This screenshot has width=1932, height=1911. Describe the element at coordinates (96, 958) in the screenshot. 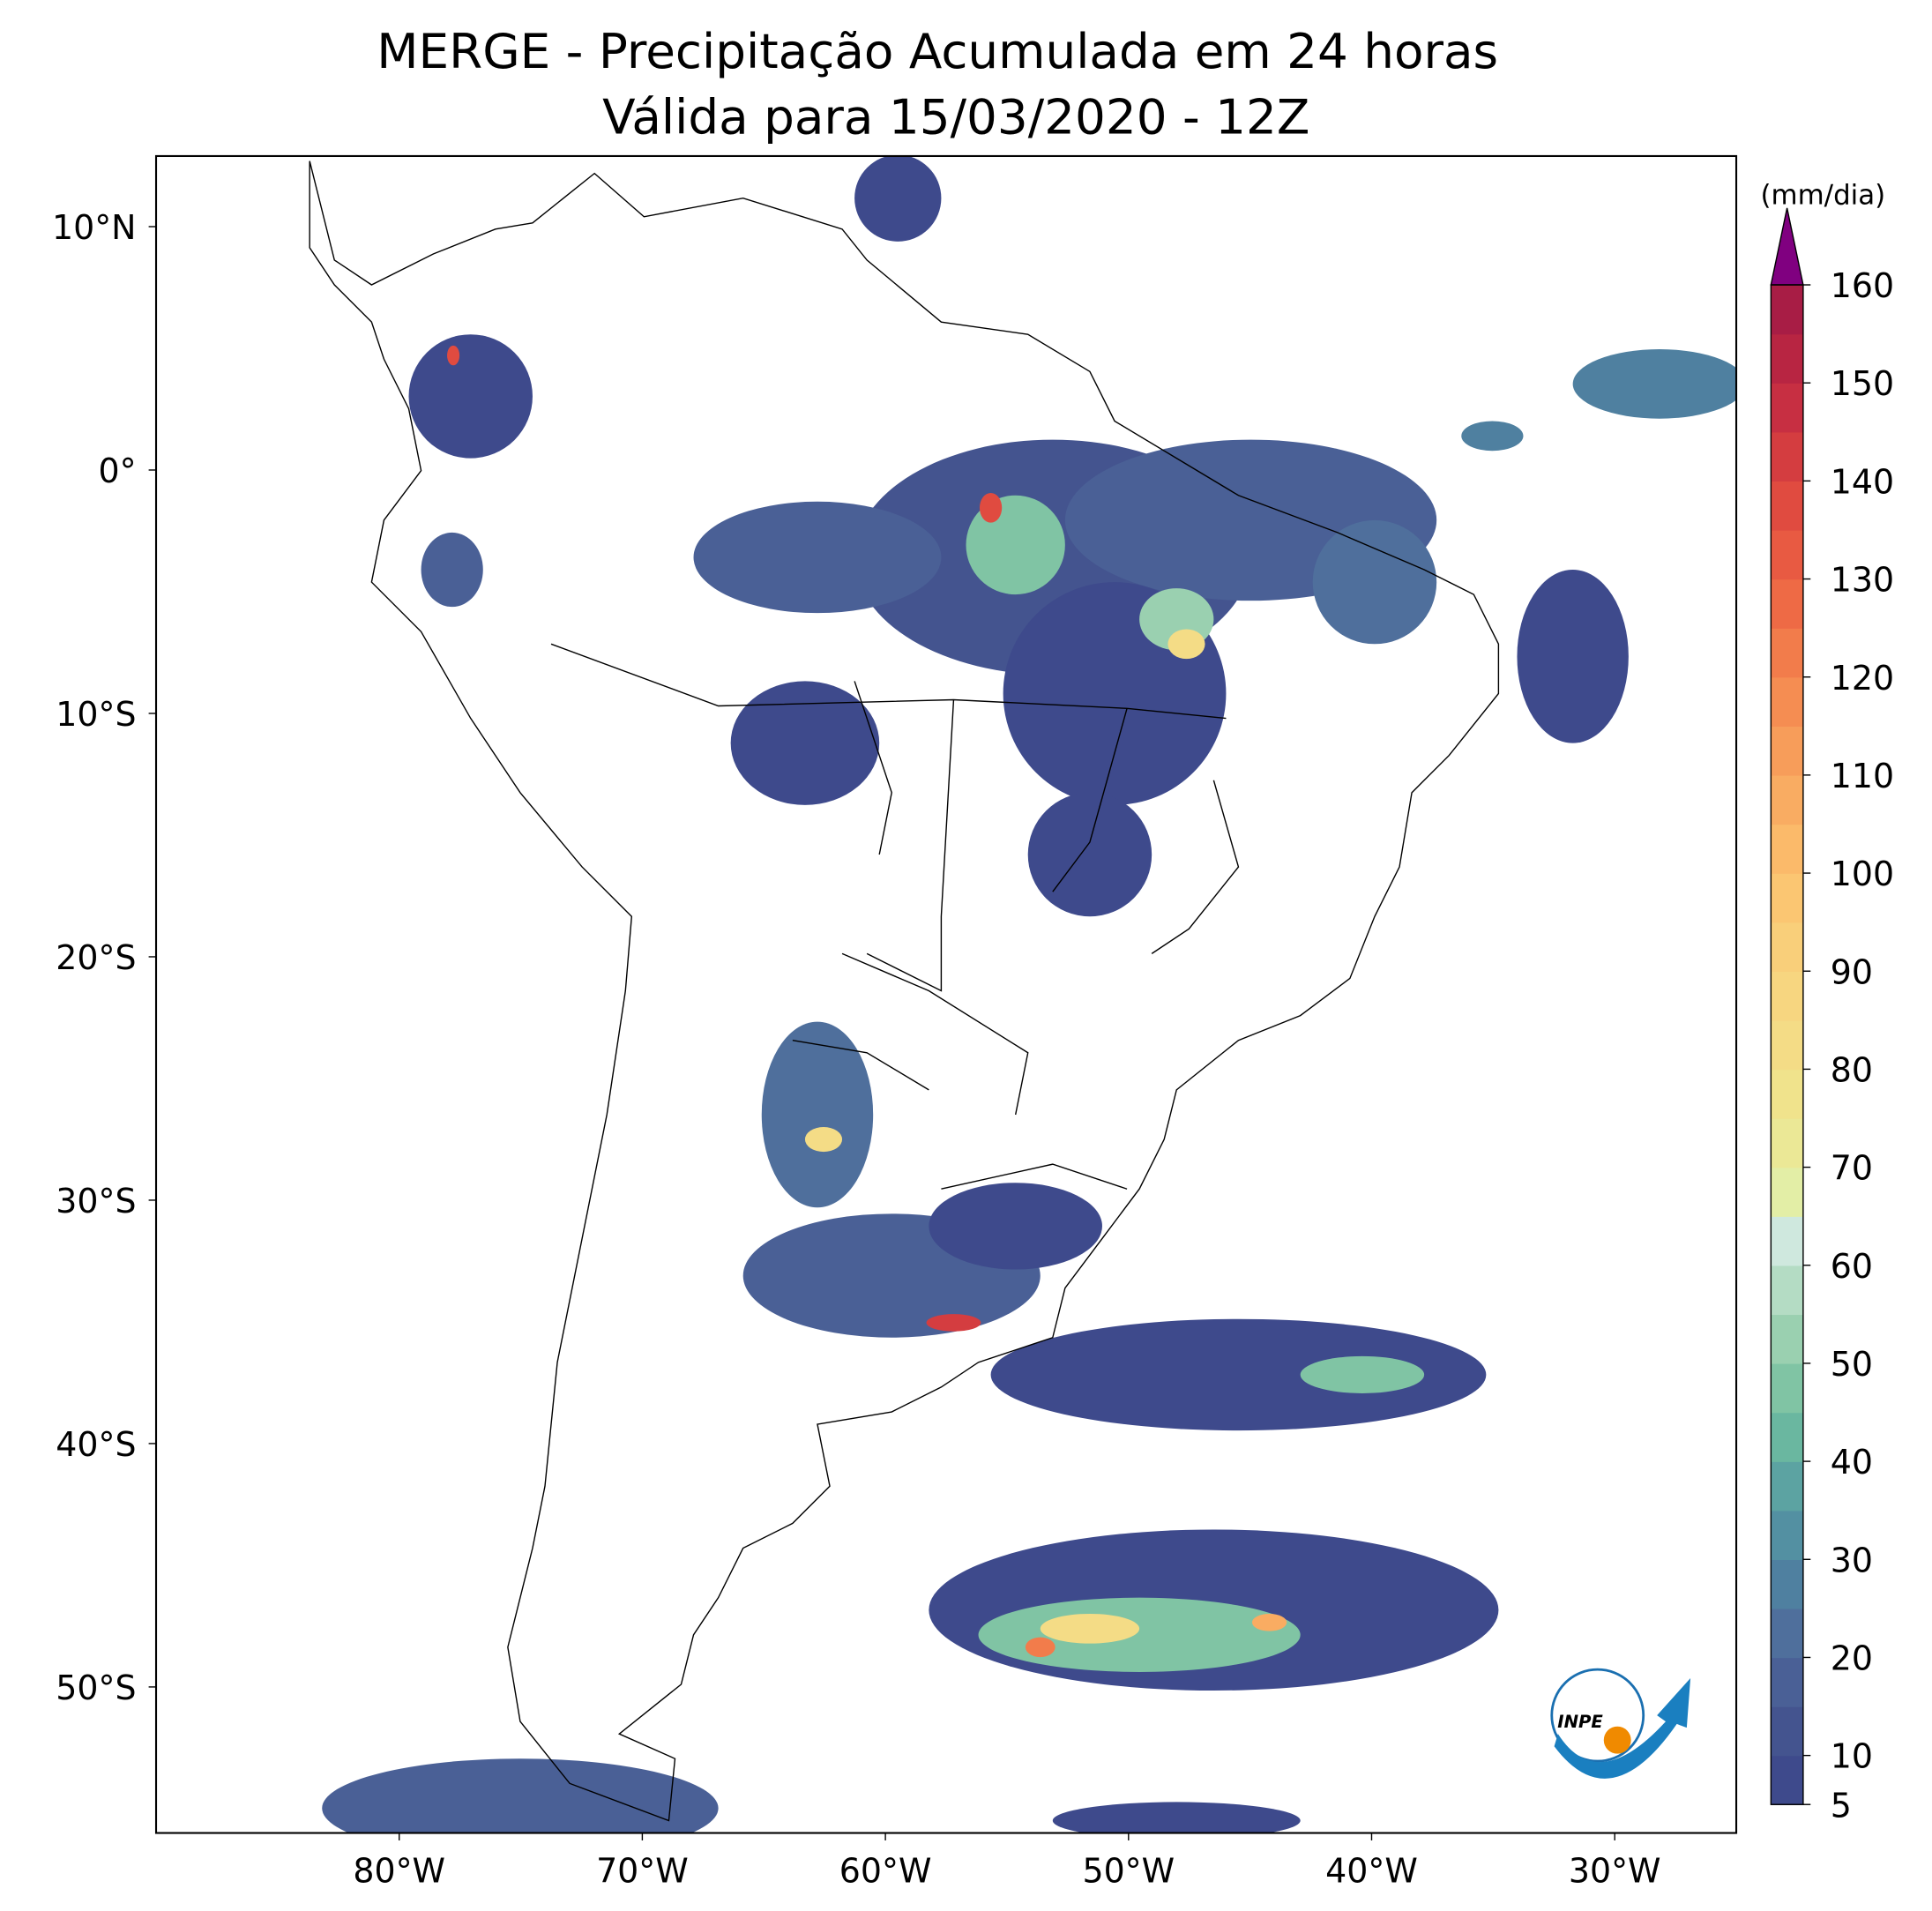

I see `y-tick-label: 20°S` at that location.